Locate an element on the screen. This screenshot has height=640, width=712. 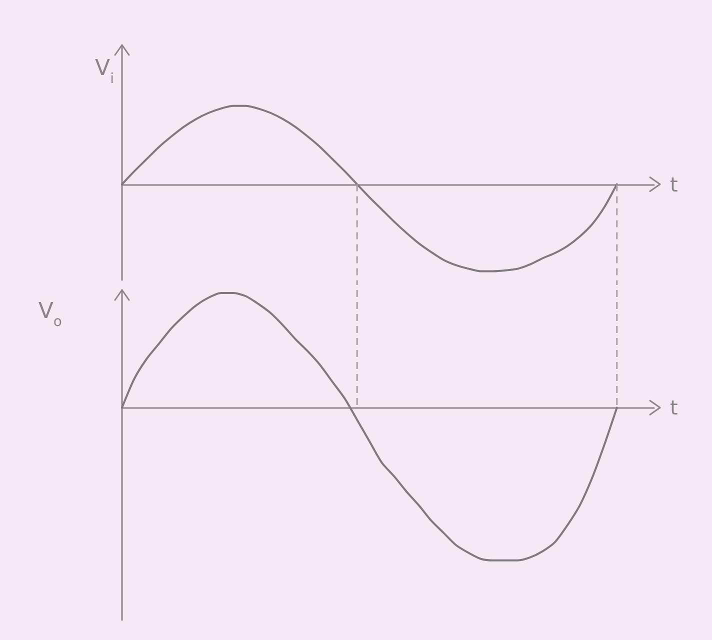
y-axis-title: V$_{i}$ is located at coordinates (104, 71).